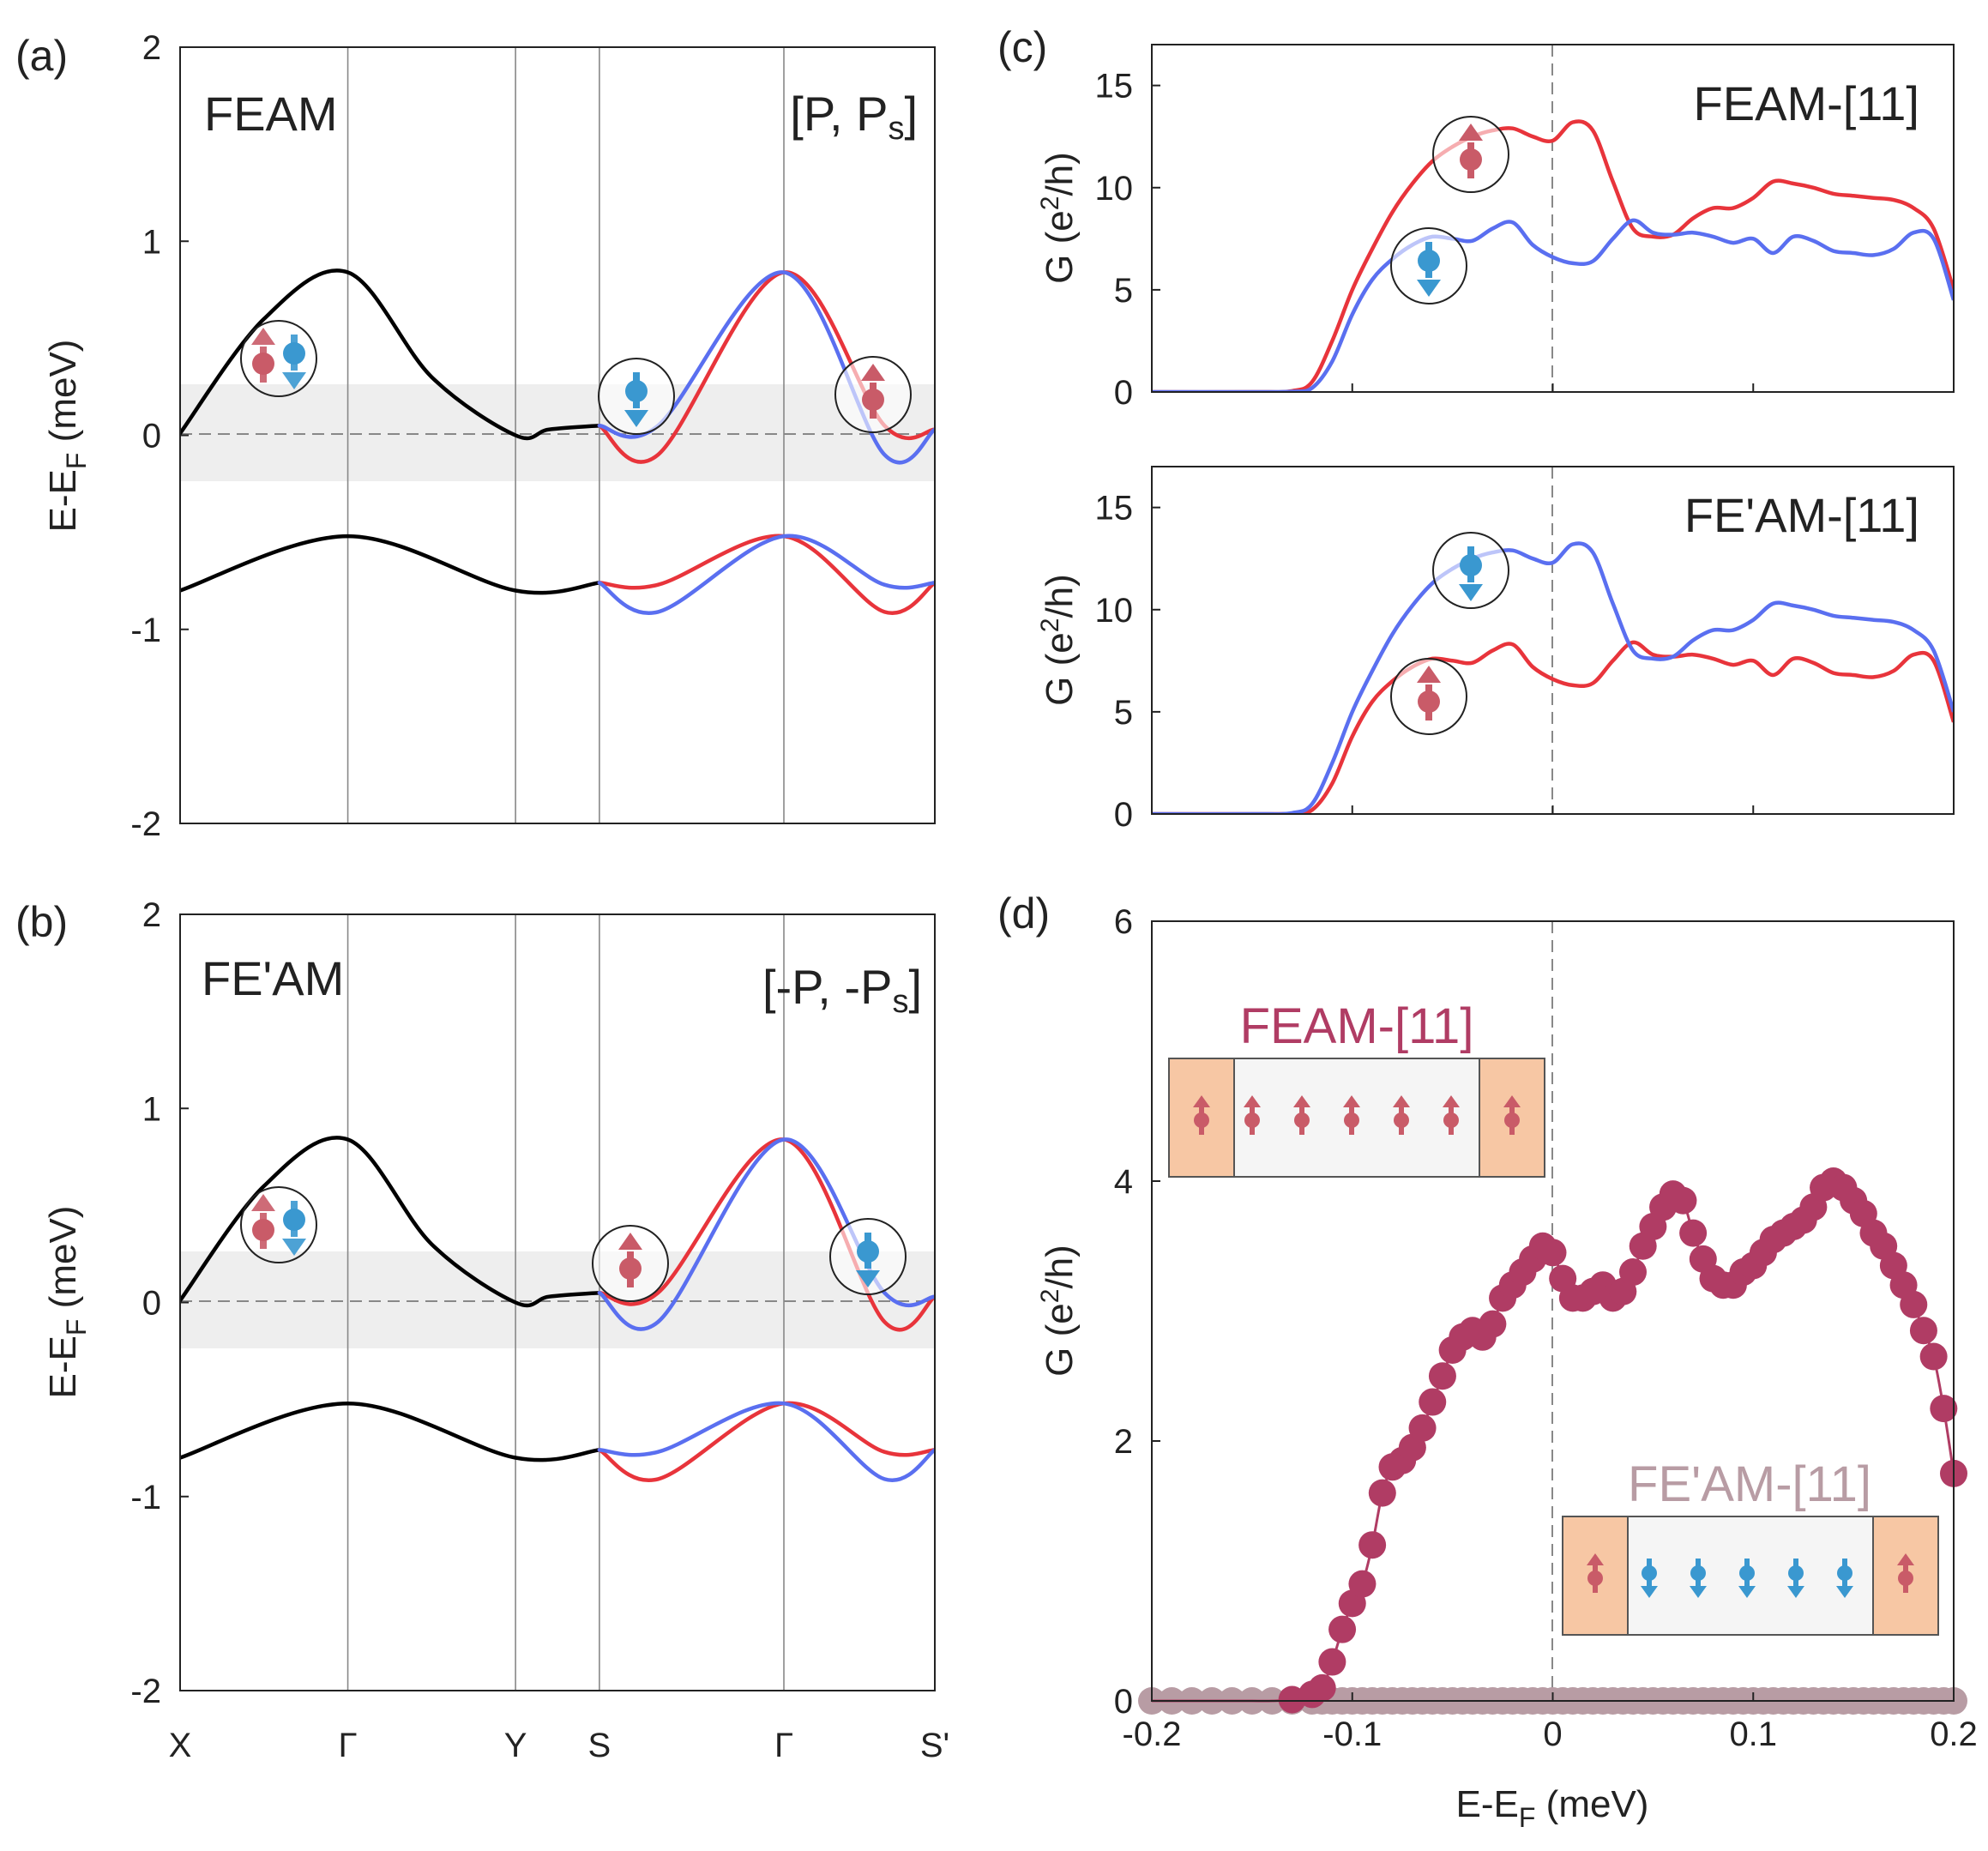 The height and width of the screenshot is (1851, 1988). Describe the element at coordinates (599, 1745) in the screenshot. I see `k-point-label: S` at that location.